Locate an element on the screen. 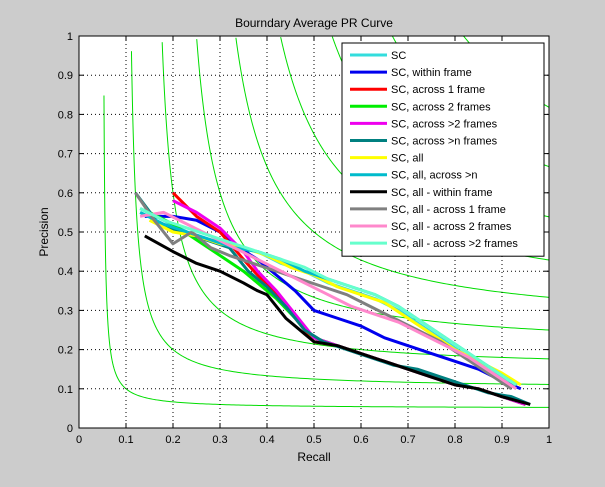 The image size is (605, 487). y-tick-label: 0.5 is located at coordinates (65, 233).